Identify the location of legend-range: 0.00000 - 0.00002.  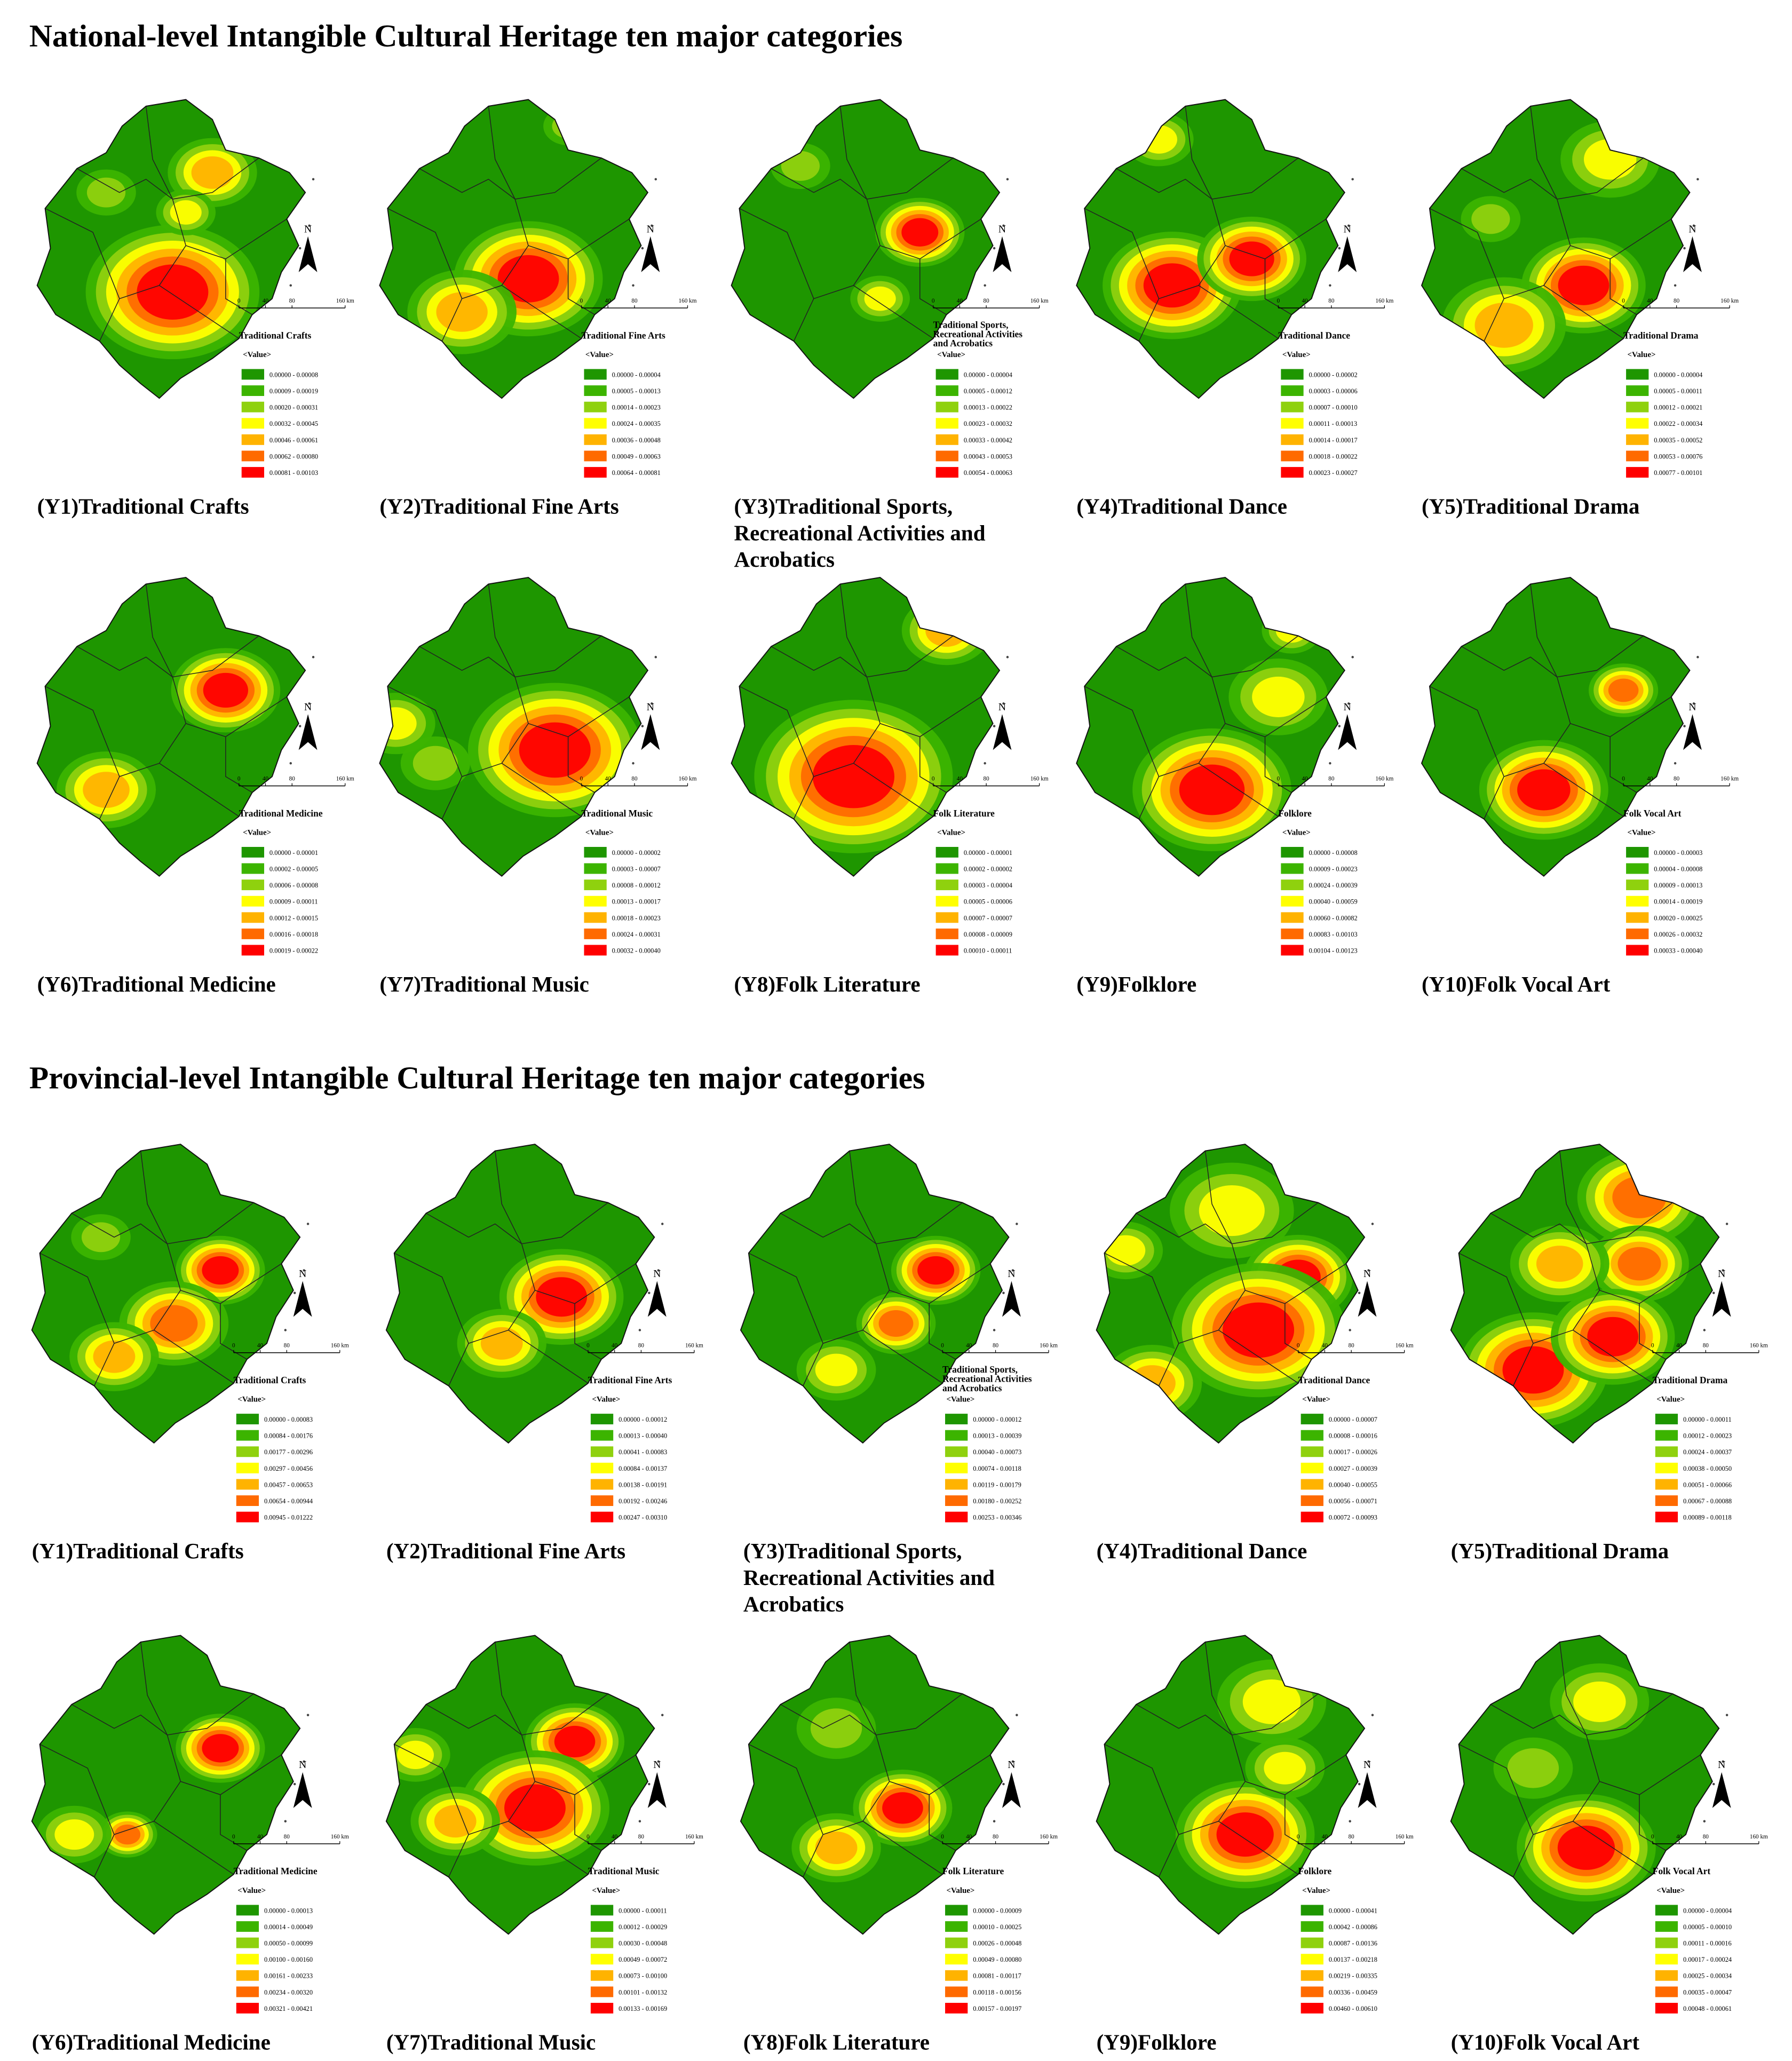
(636, 853).